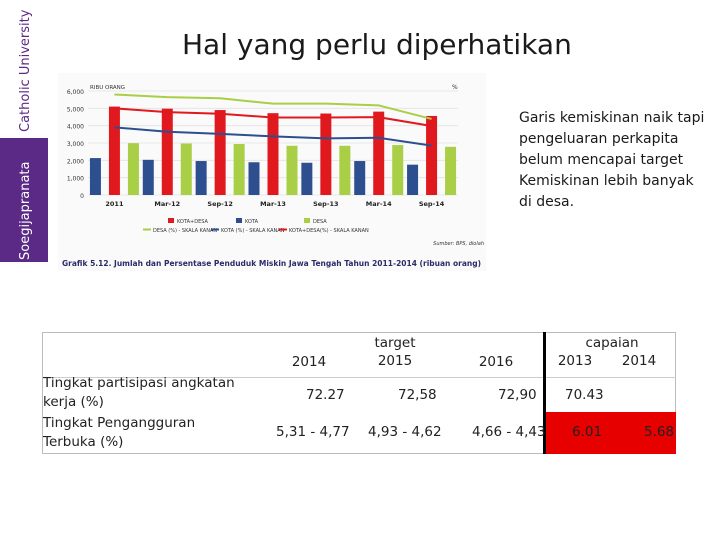 Image resolution: width=720 pixels, height=540 pixels. I want to click on legend-label: KOTA, so click(252, 222).